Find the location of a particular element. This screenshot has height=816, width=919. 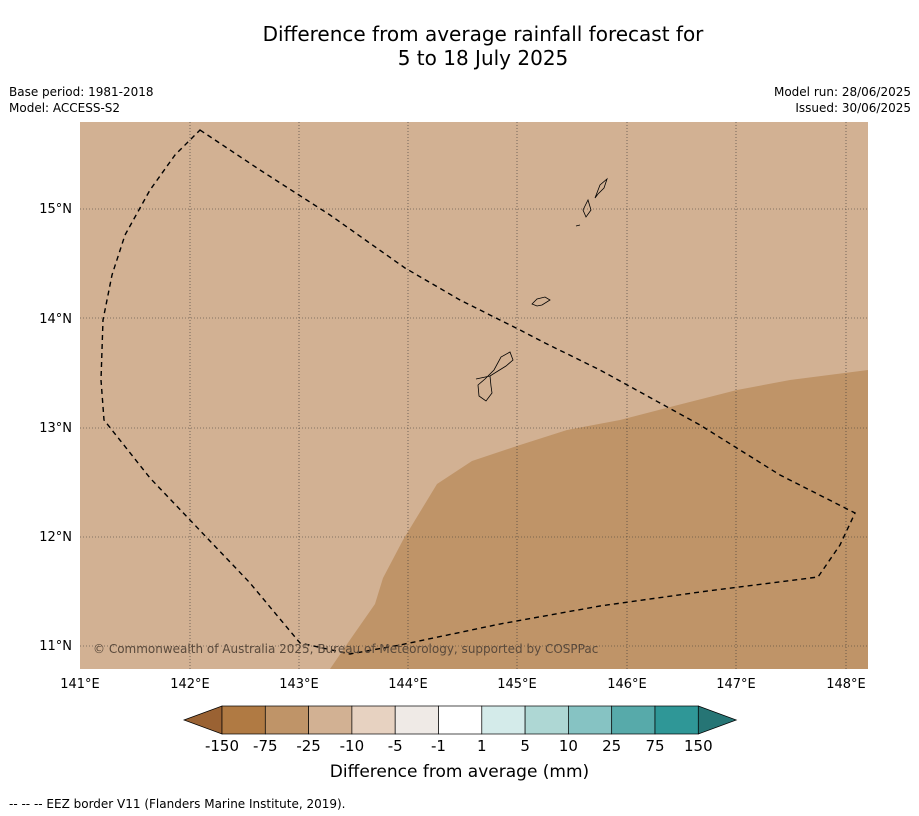

island-guam is located at coordinates (494, 376).